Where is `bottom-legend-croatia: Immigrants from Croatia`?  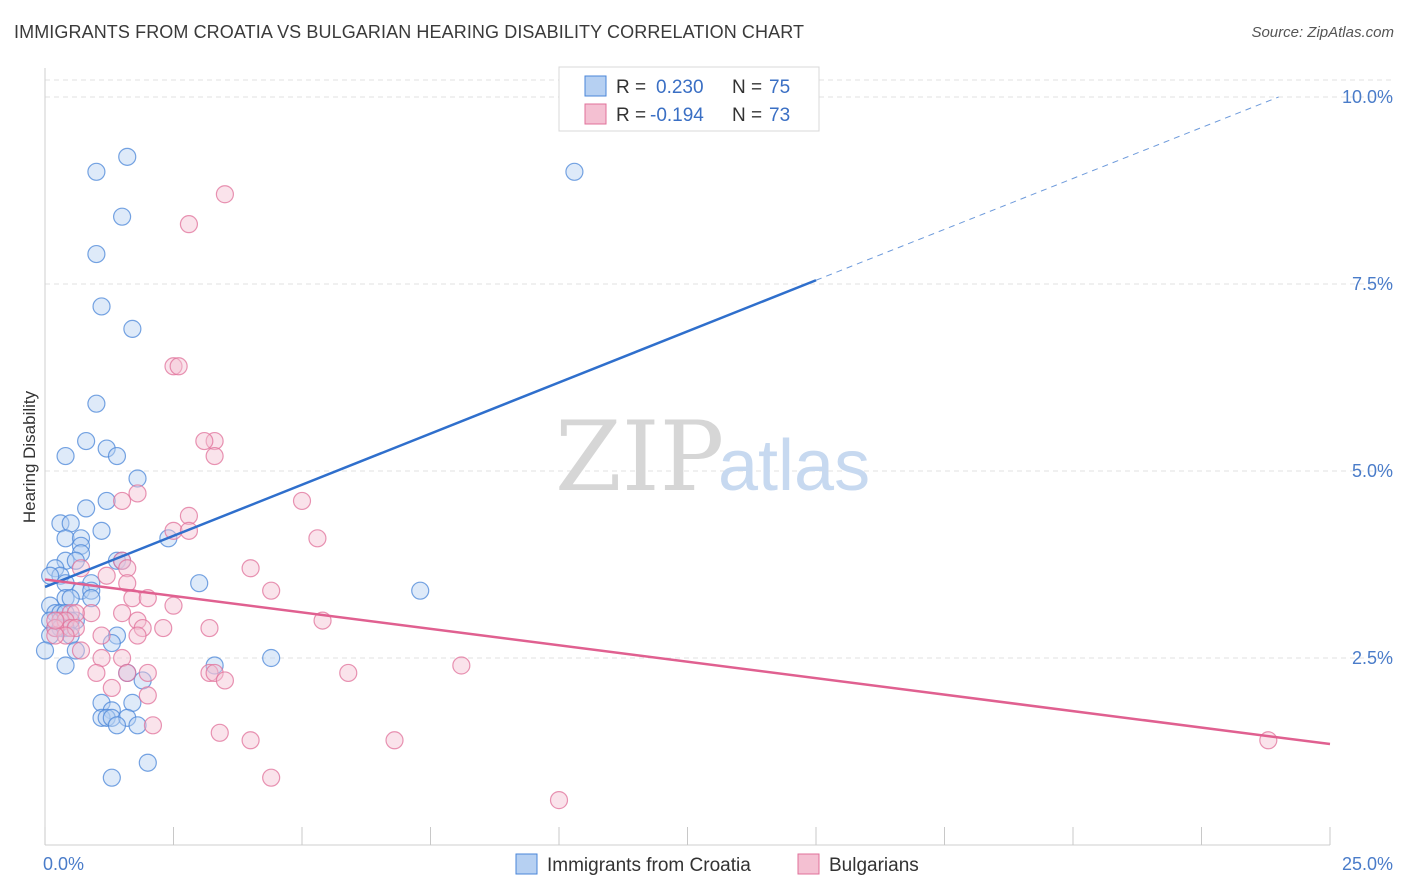 bottom-legend-croatia: Immigrants from Croatia is located at coordinates (649, 865).